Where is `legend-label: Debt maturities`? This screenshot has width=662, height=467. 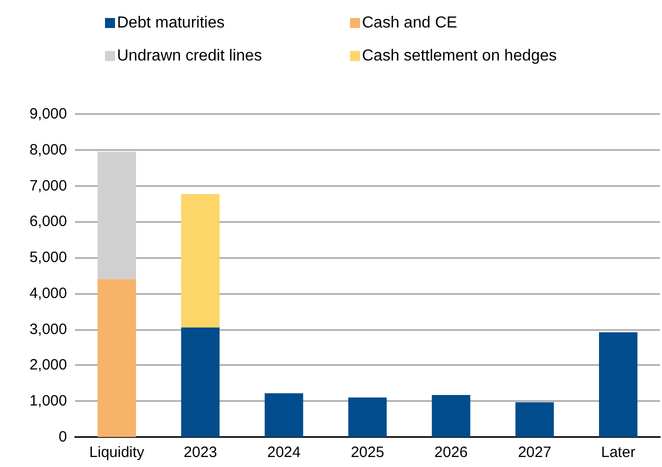
legend-label: Debt maturities is located at coordinates (171, 23).